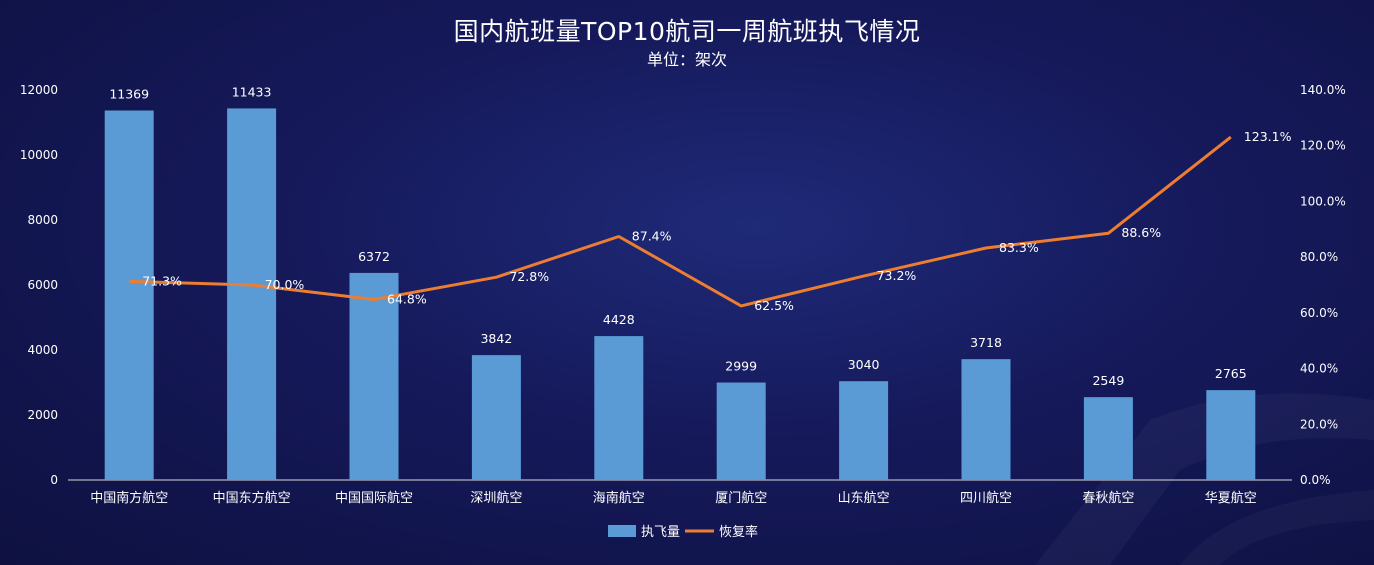  What do you see at coordinates (1319, 257) in the screenshot?
I see `y-right-tick-label: 80.0%` at bounding box center [1319, 257].